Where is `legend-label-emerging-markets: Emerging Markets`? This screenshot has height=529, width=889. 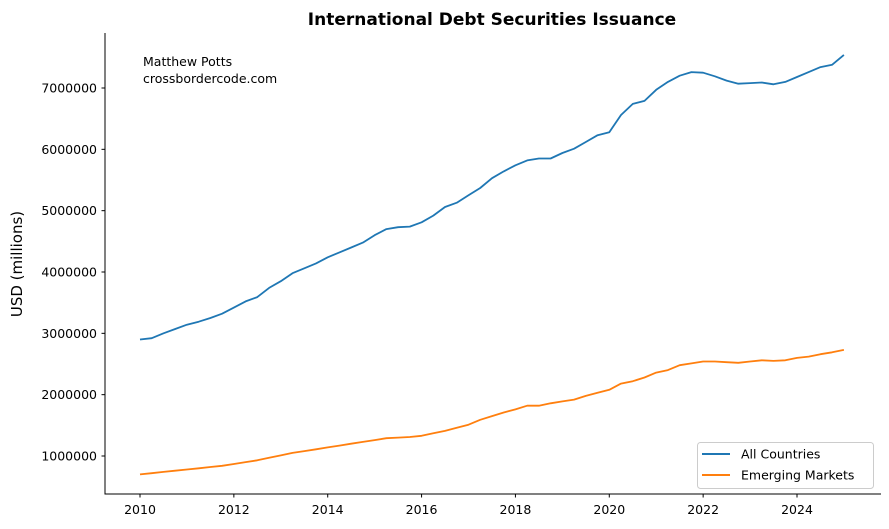 legend-label-emerging-markets: Emerging Markets is located at coordinates (797, 475).